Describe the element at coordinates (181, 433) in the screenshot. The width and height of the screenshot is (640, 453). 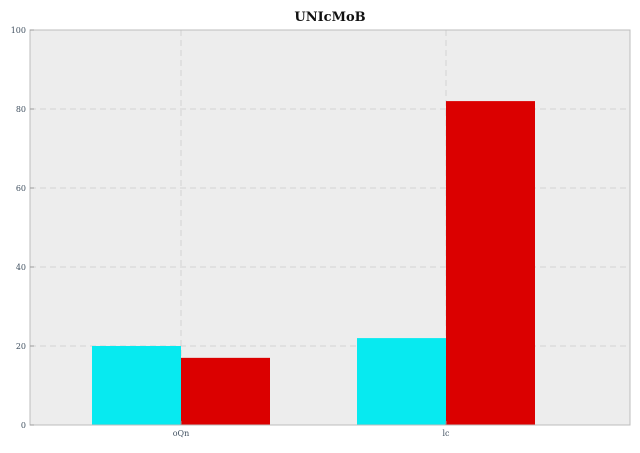
I see `x-tick-label: oQn` at that location.